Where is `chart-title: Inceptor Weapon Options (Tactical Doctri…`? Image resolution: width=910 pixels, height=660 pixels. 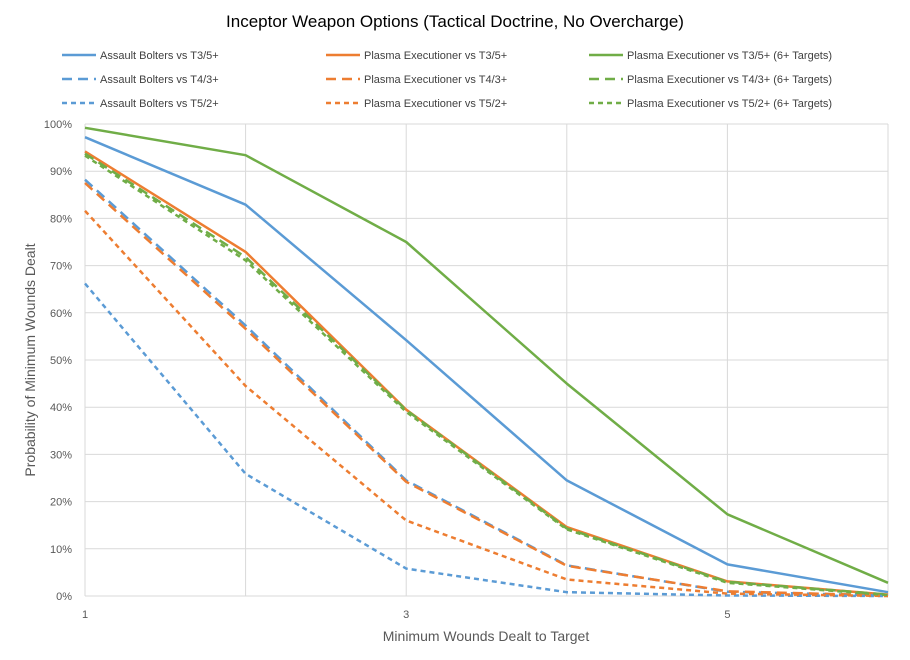 chart-title: Inceptor Weapon Options (Tactical Doctri… is located at coordinates (455, 21).